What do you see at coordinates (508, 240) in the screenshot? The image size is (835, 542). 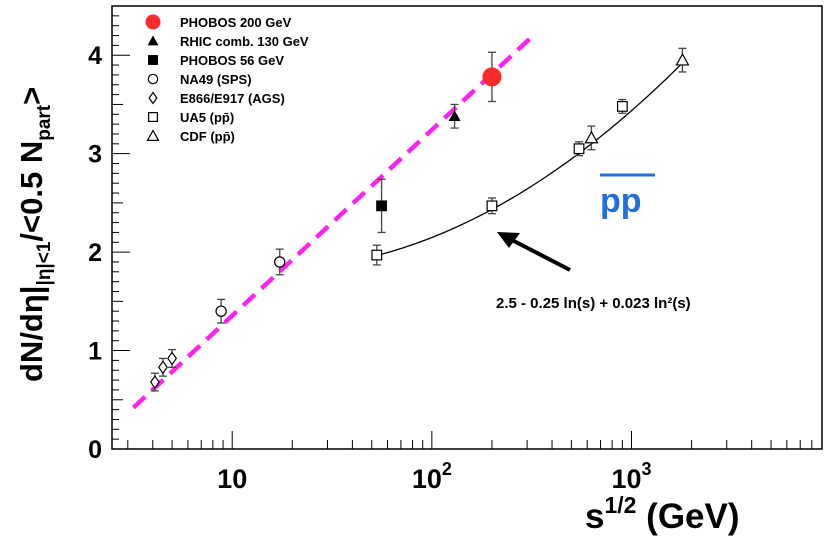 I see `annotation-arrowhead` at bounding box center [508, 240].